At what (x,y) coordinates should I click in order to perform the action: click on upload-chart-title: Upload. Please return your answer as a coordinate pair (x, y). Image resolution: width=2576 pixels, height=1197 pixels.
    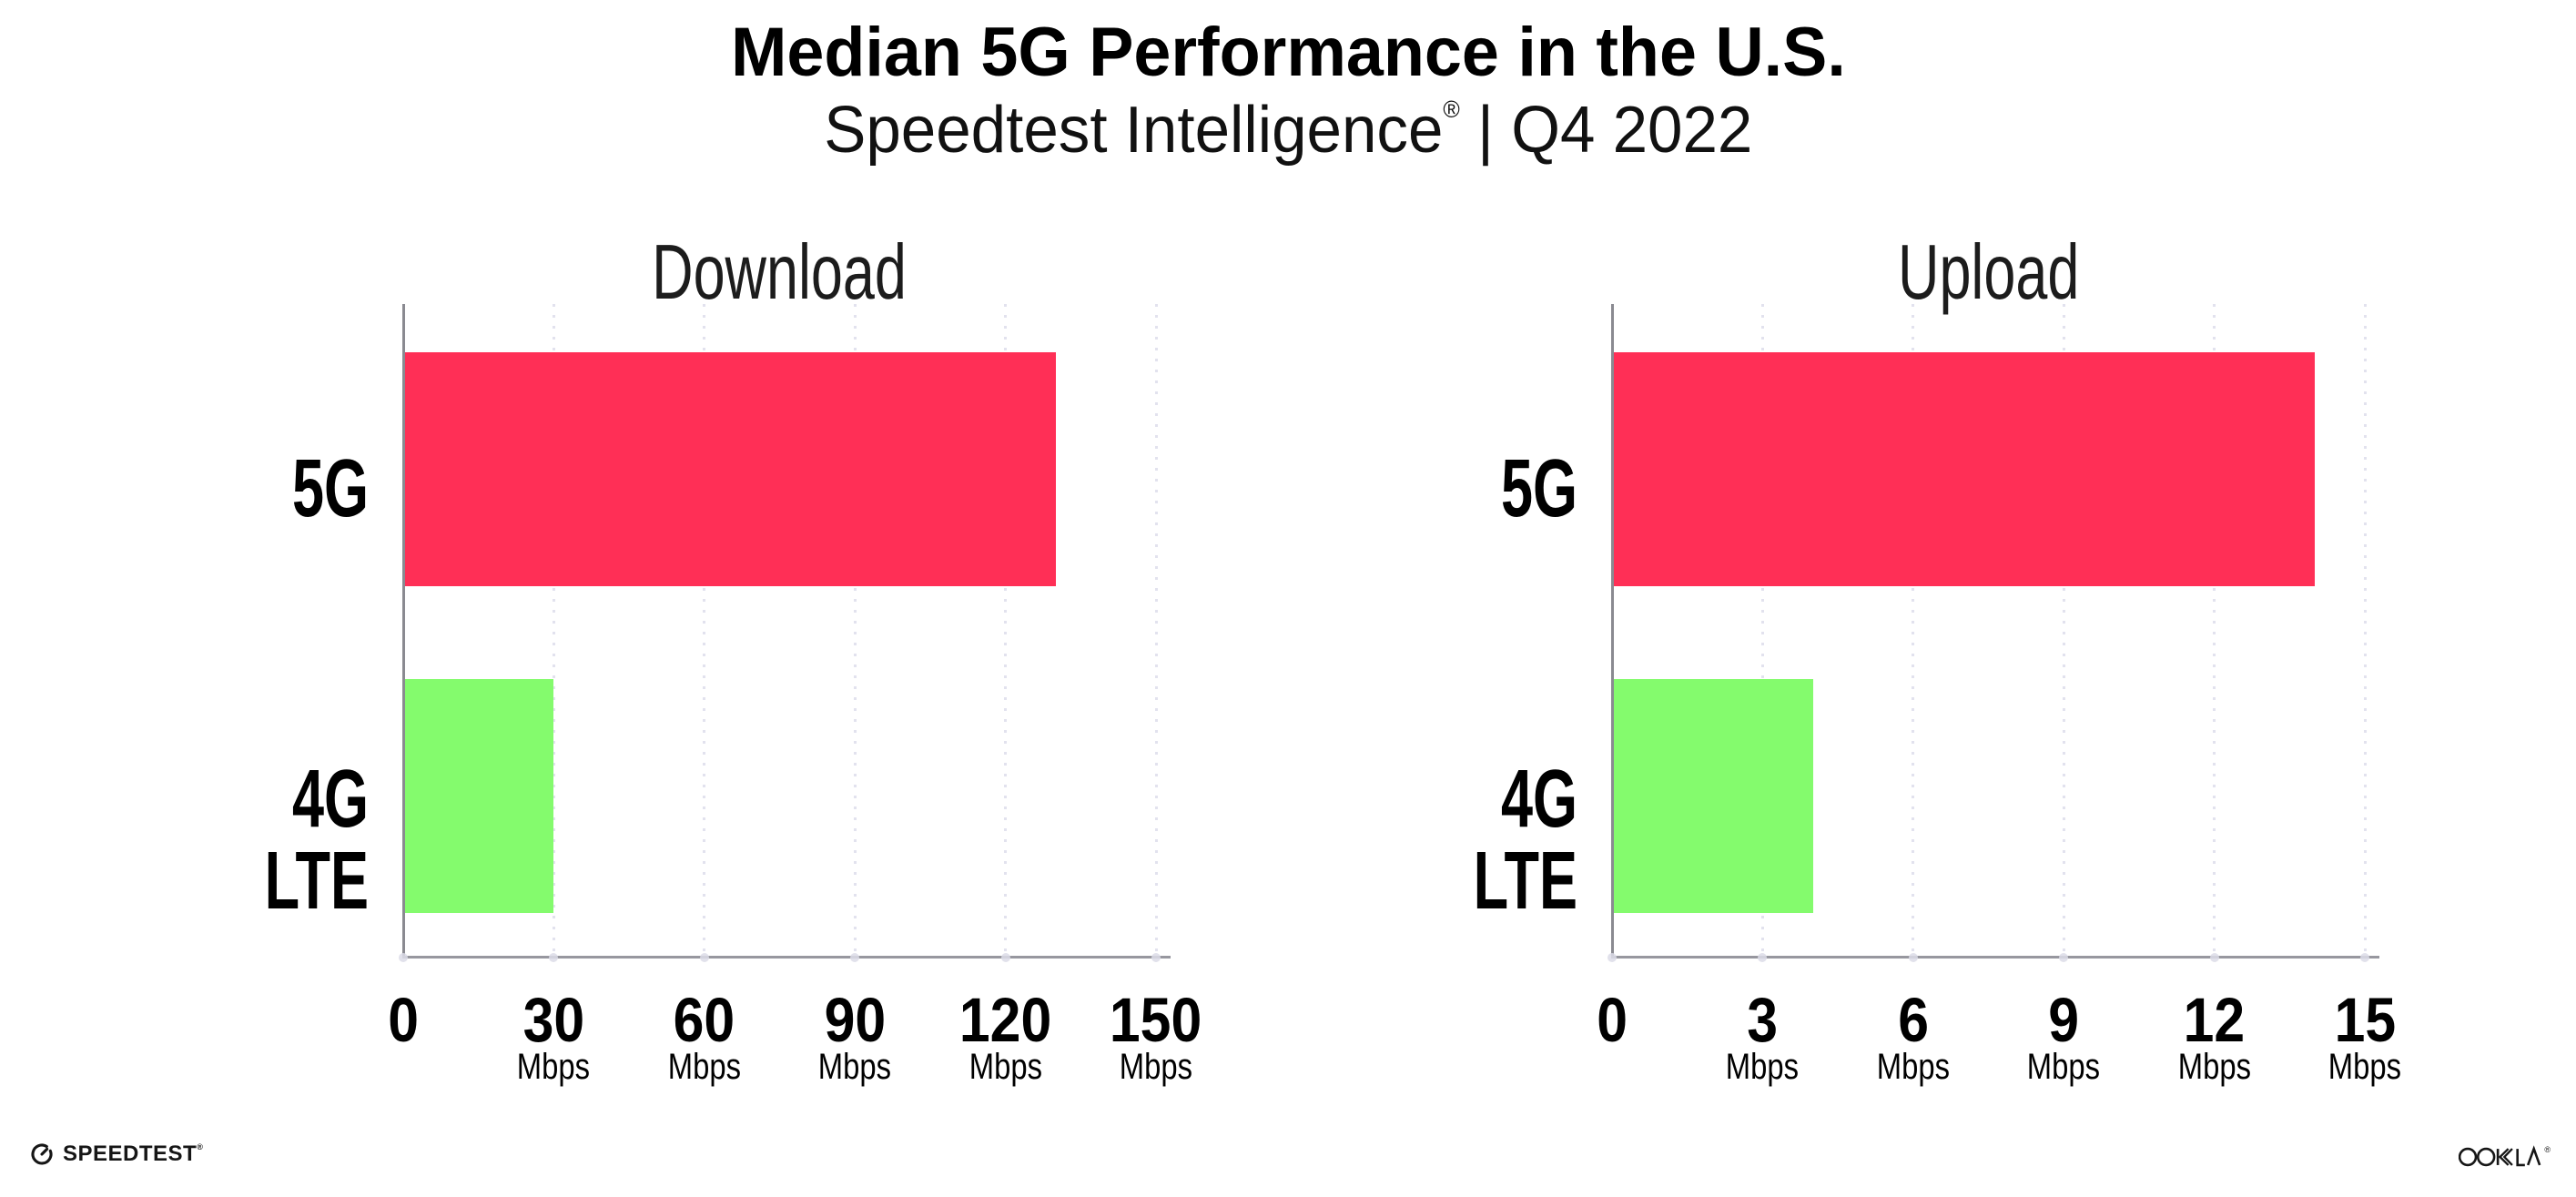
    Looking at the image, I should click on (1988, 272).